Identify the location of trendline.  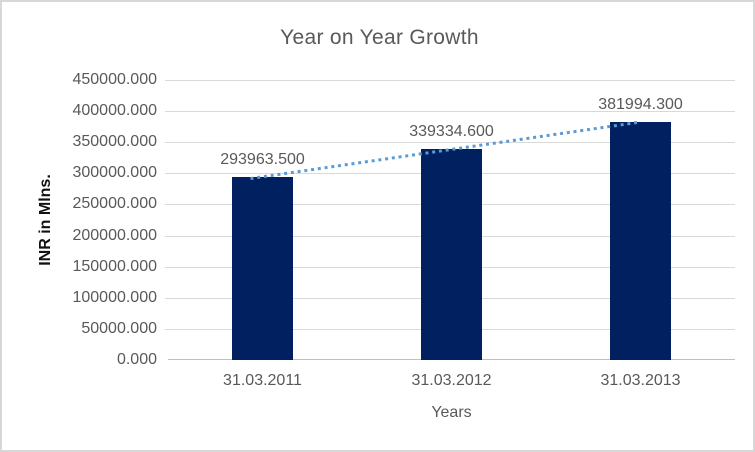
(445, 150).